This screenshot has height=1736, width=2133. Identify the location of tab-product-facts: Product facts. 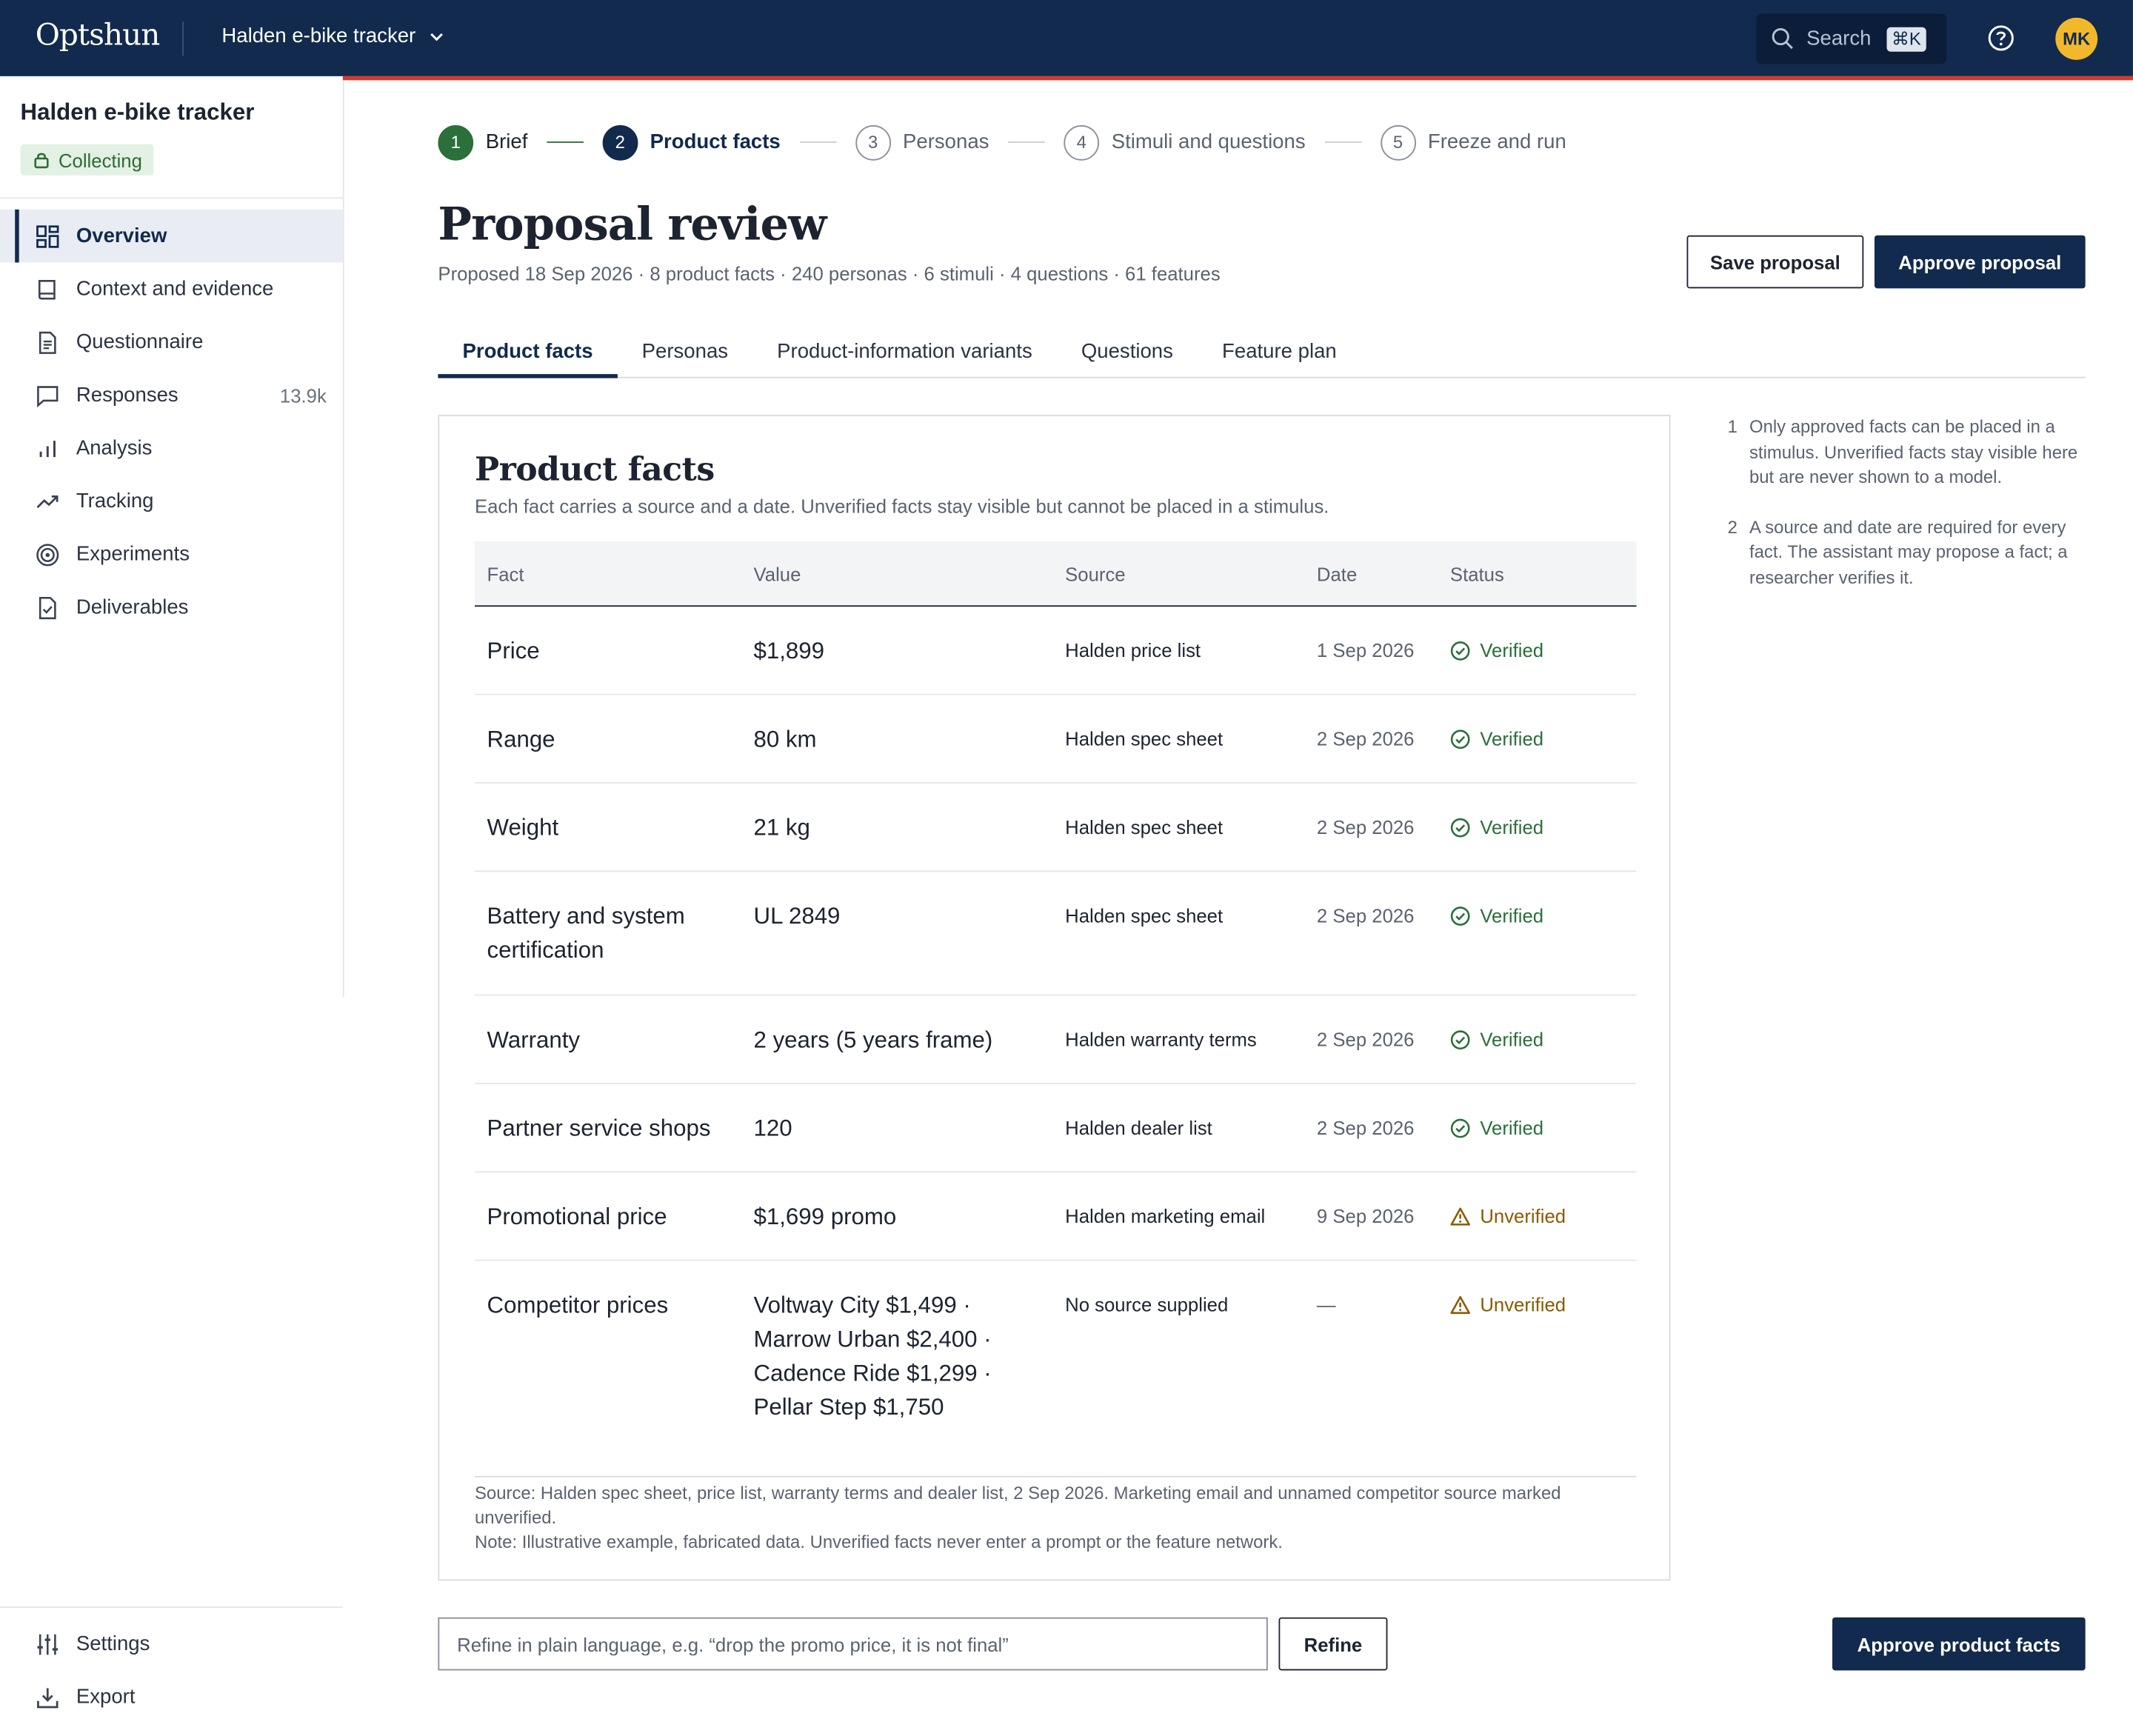
(528, 352).